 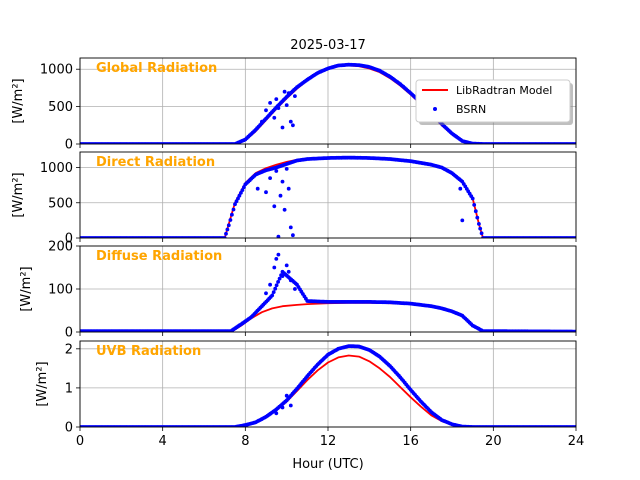 I want to click on legend-box, so click(x=493, y=101).